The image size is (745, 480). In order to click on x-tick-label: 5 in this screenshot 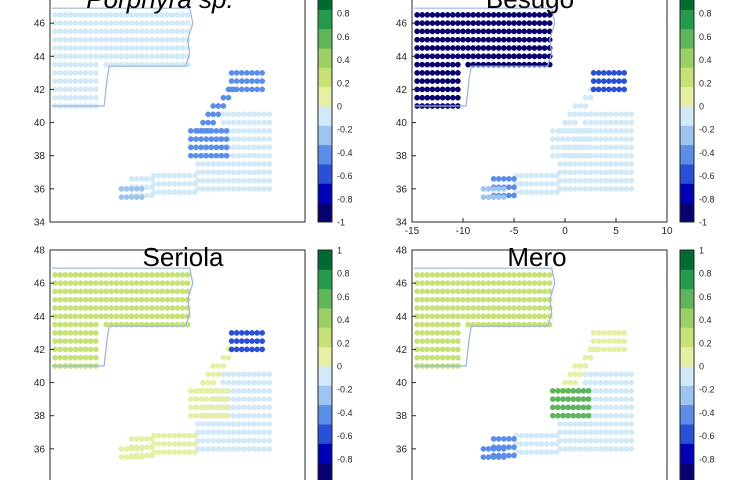, I will do `click(616, 231)`.